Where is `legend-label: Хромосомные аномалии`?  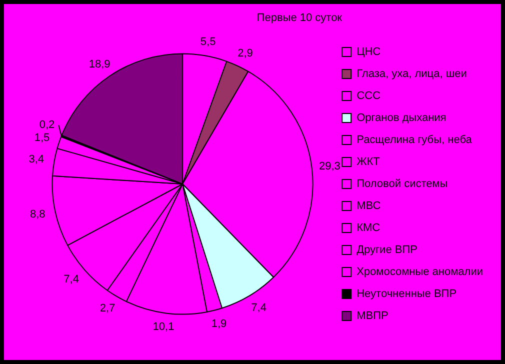 legend-label: Хромосомные аномалии is located at coordinates (420, 272).